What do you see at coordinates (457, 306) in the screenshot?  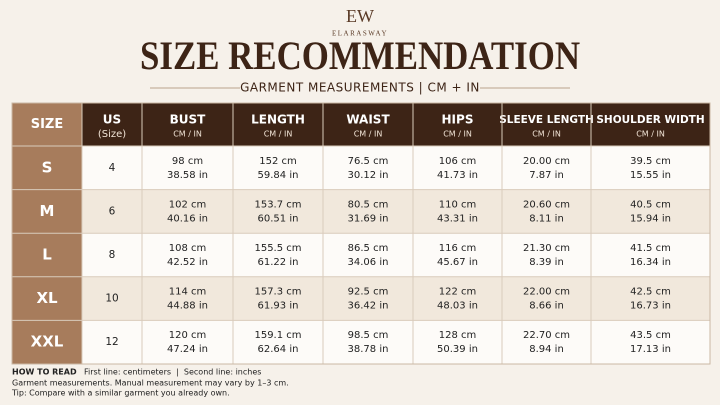 I see `in-value: 48.03 in` at bounding box center [457, 306].